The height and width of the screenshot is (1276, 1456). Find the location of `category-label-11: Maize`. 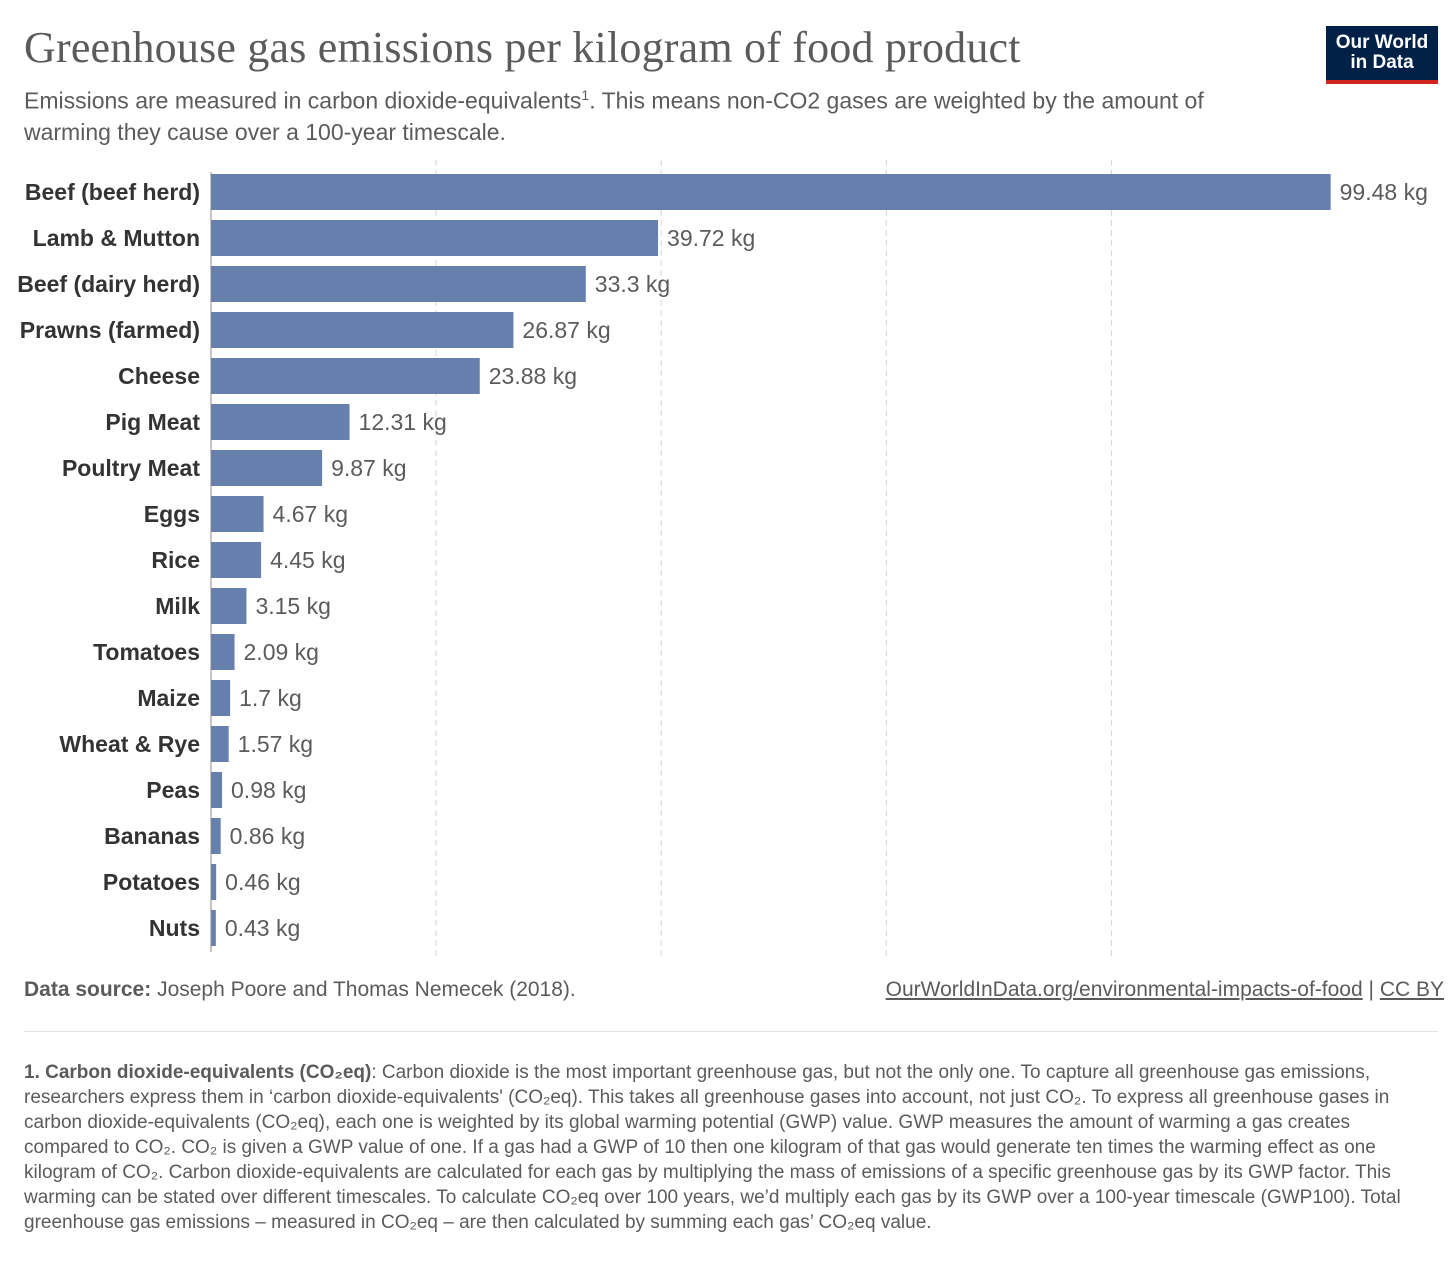

category-label-11: Maize is located at coordinates (168, 698).